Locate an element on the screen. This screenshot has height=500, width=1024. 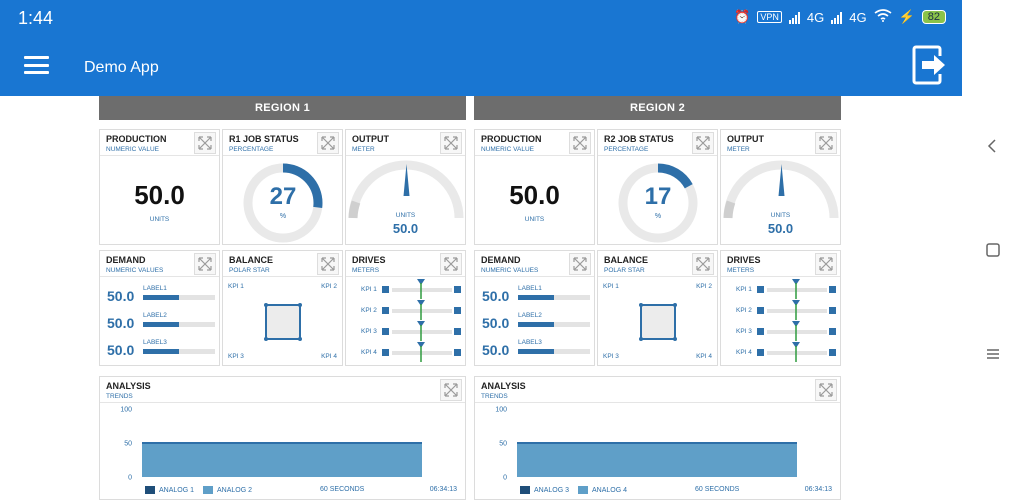
network-type-2: 4G is located at coordinates (858, 17).